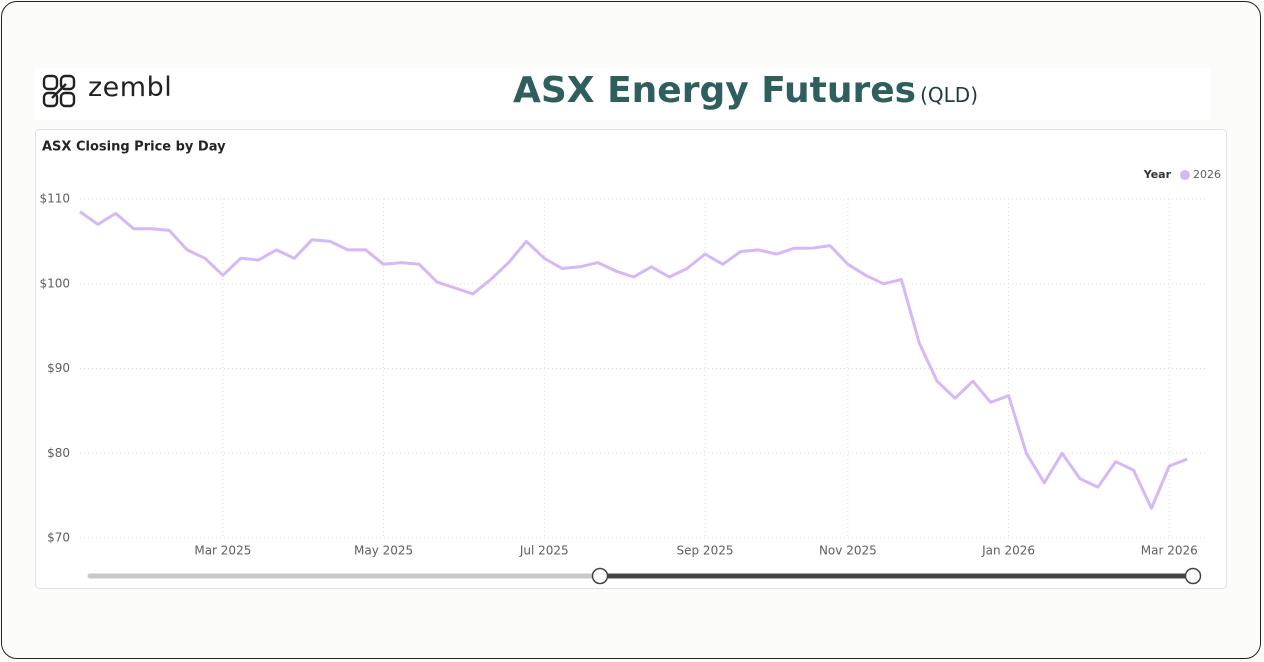 The width and height of the screenshot is (1264, 662). What do you see at coordinates (59, 91) in the screenshot?
I see `logo-icon` at bounding box center [59, 91].